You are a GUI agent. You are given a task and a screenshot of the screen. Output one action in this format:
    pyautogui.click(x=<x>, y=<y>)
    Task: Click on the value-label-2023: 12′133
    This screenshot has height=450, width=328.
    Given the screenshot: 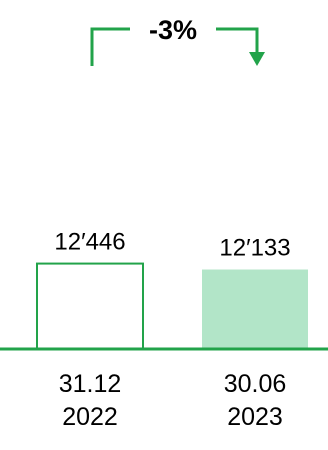 What is the action you would take?
    pyautogui.click(x=254, y=248)
    